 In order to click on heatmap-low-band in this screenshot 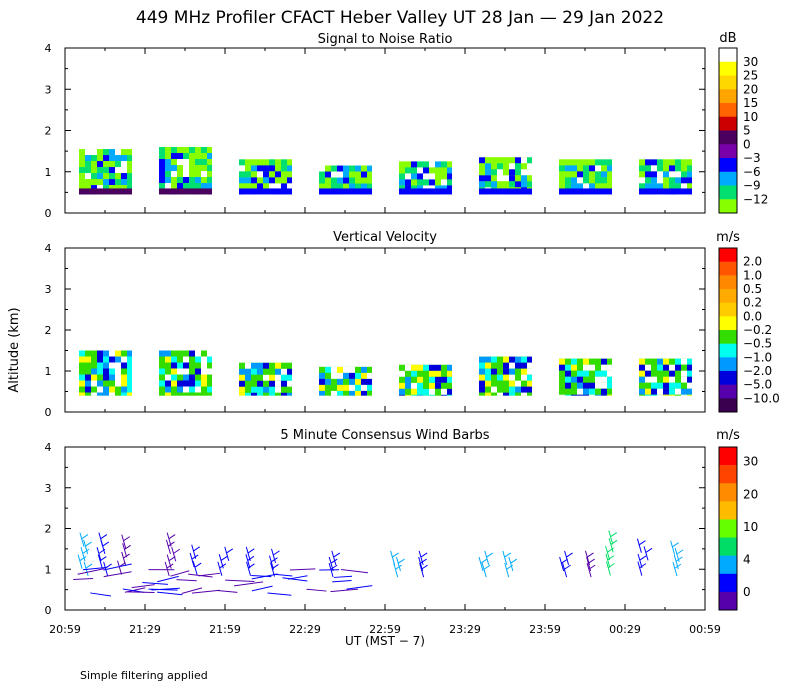, I will do `click(425, 191)`.